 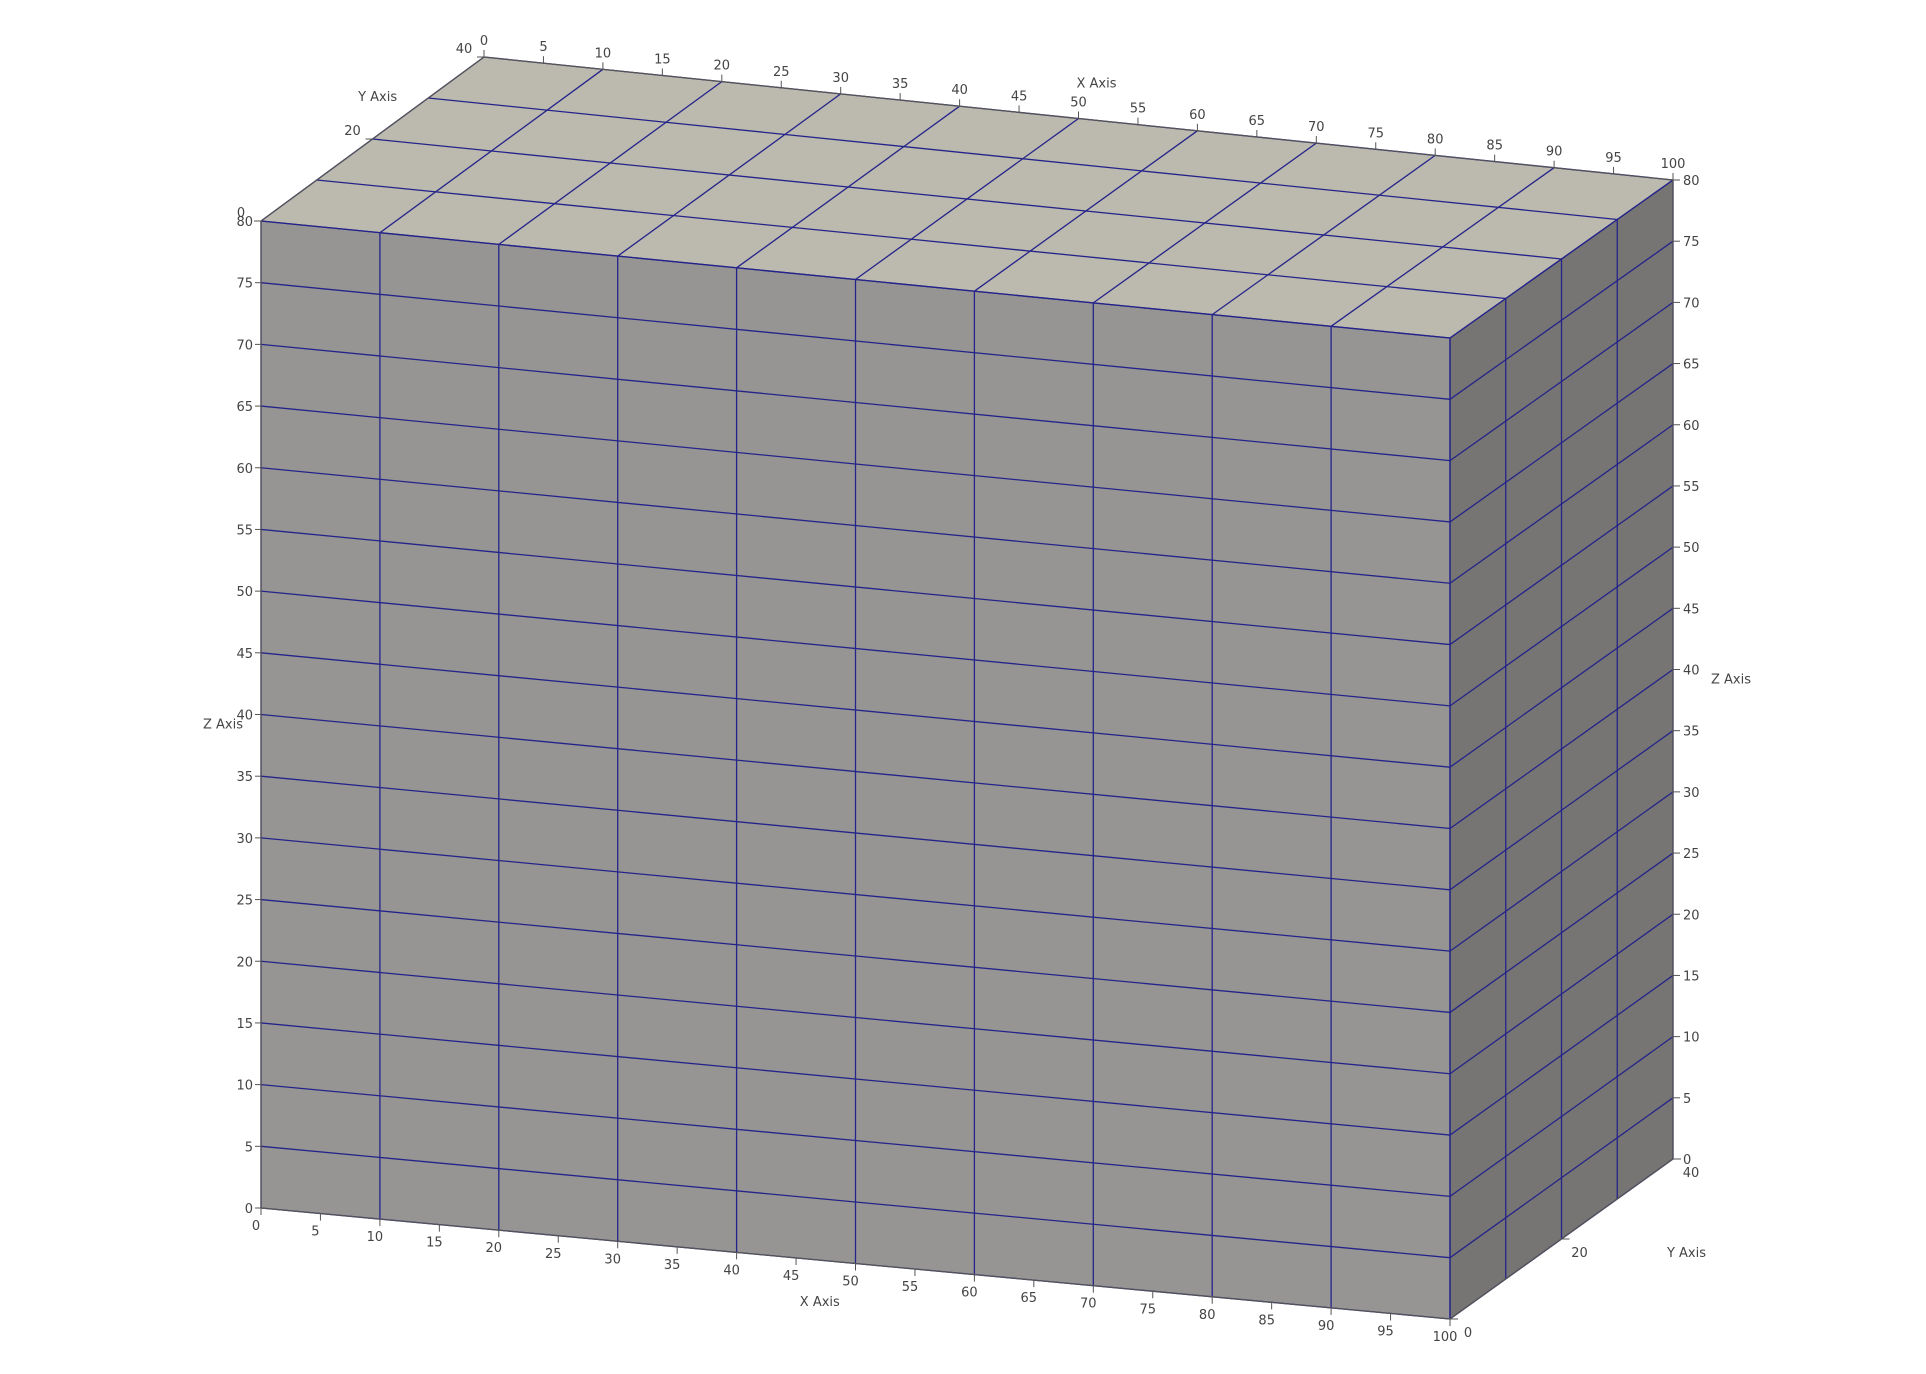 I want to click on z-right-tick-label: 45, so click(x=1691, y=609).